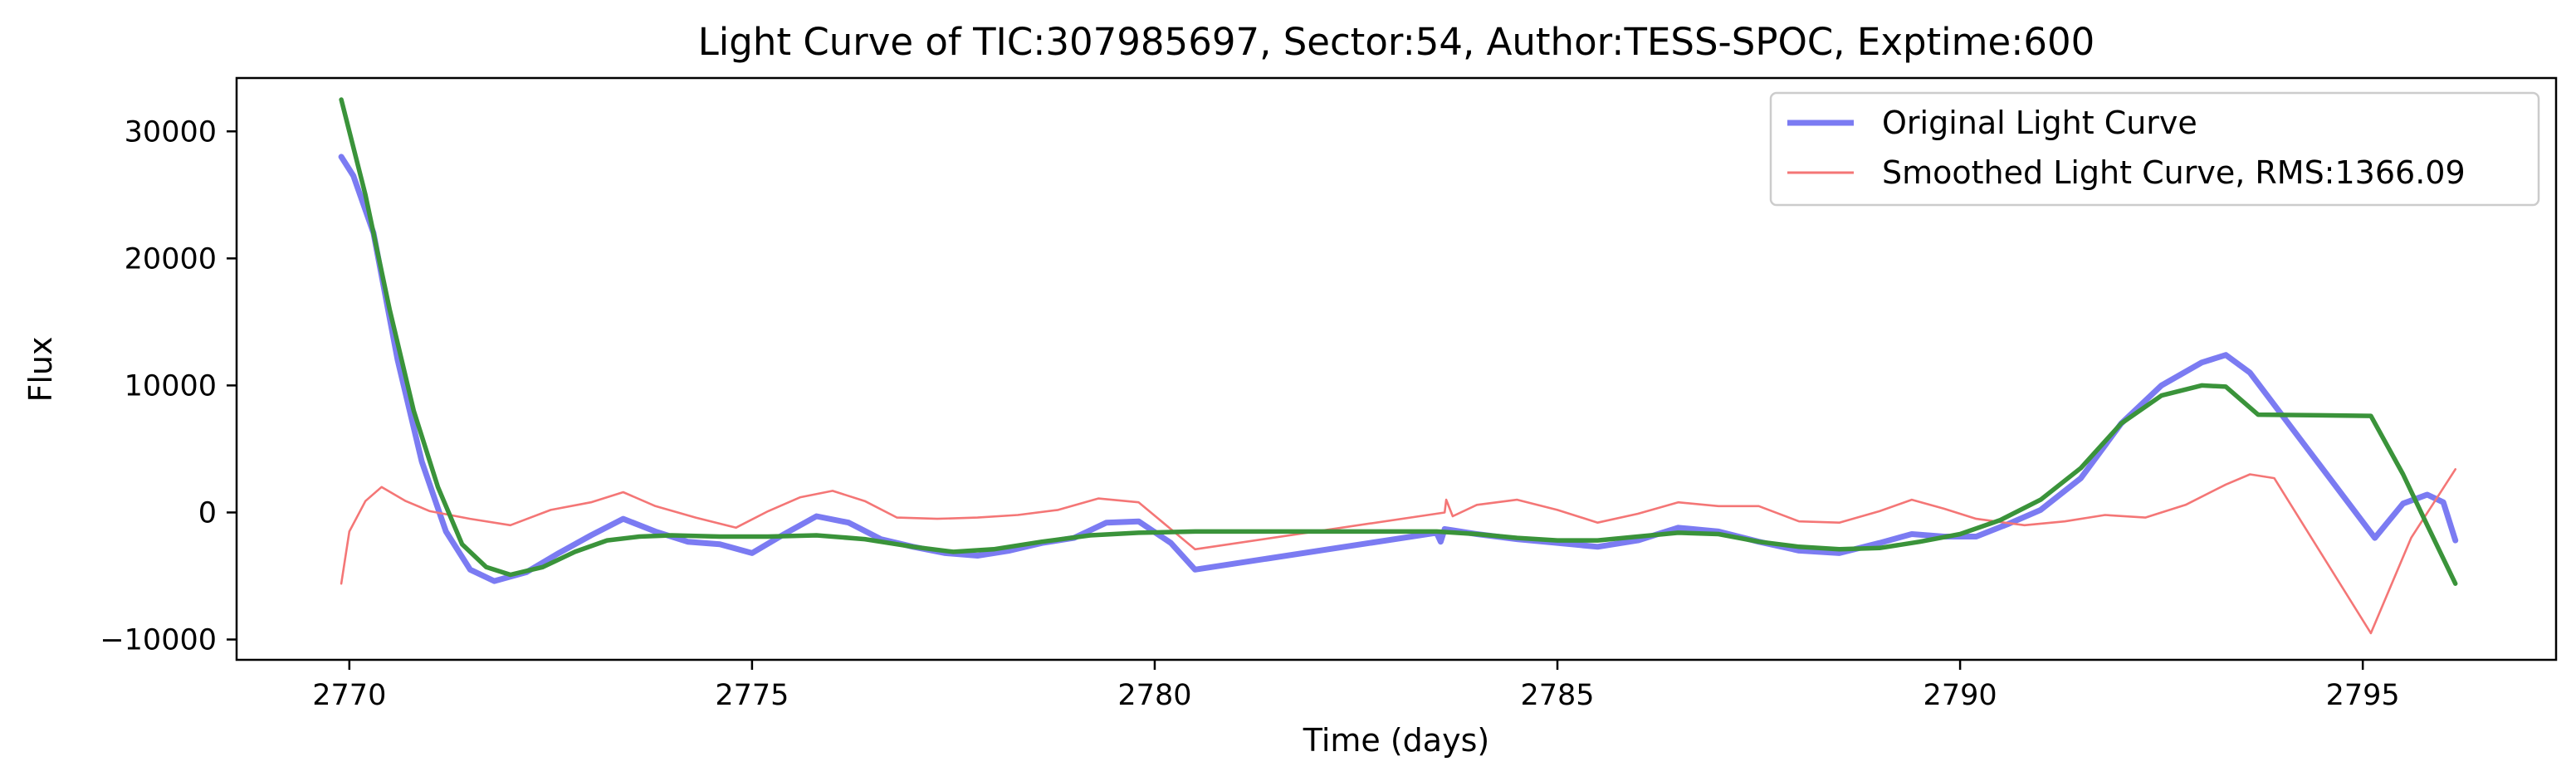 This screenshot has width=2576, height=781. What do you see at coordinates (40, 370) in the screenshot?
I see `y-axis-label: Flux` at bounding box center [40, 370].